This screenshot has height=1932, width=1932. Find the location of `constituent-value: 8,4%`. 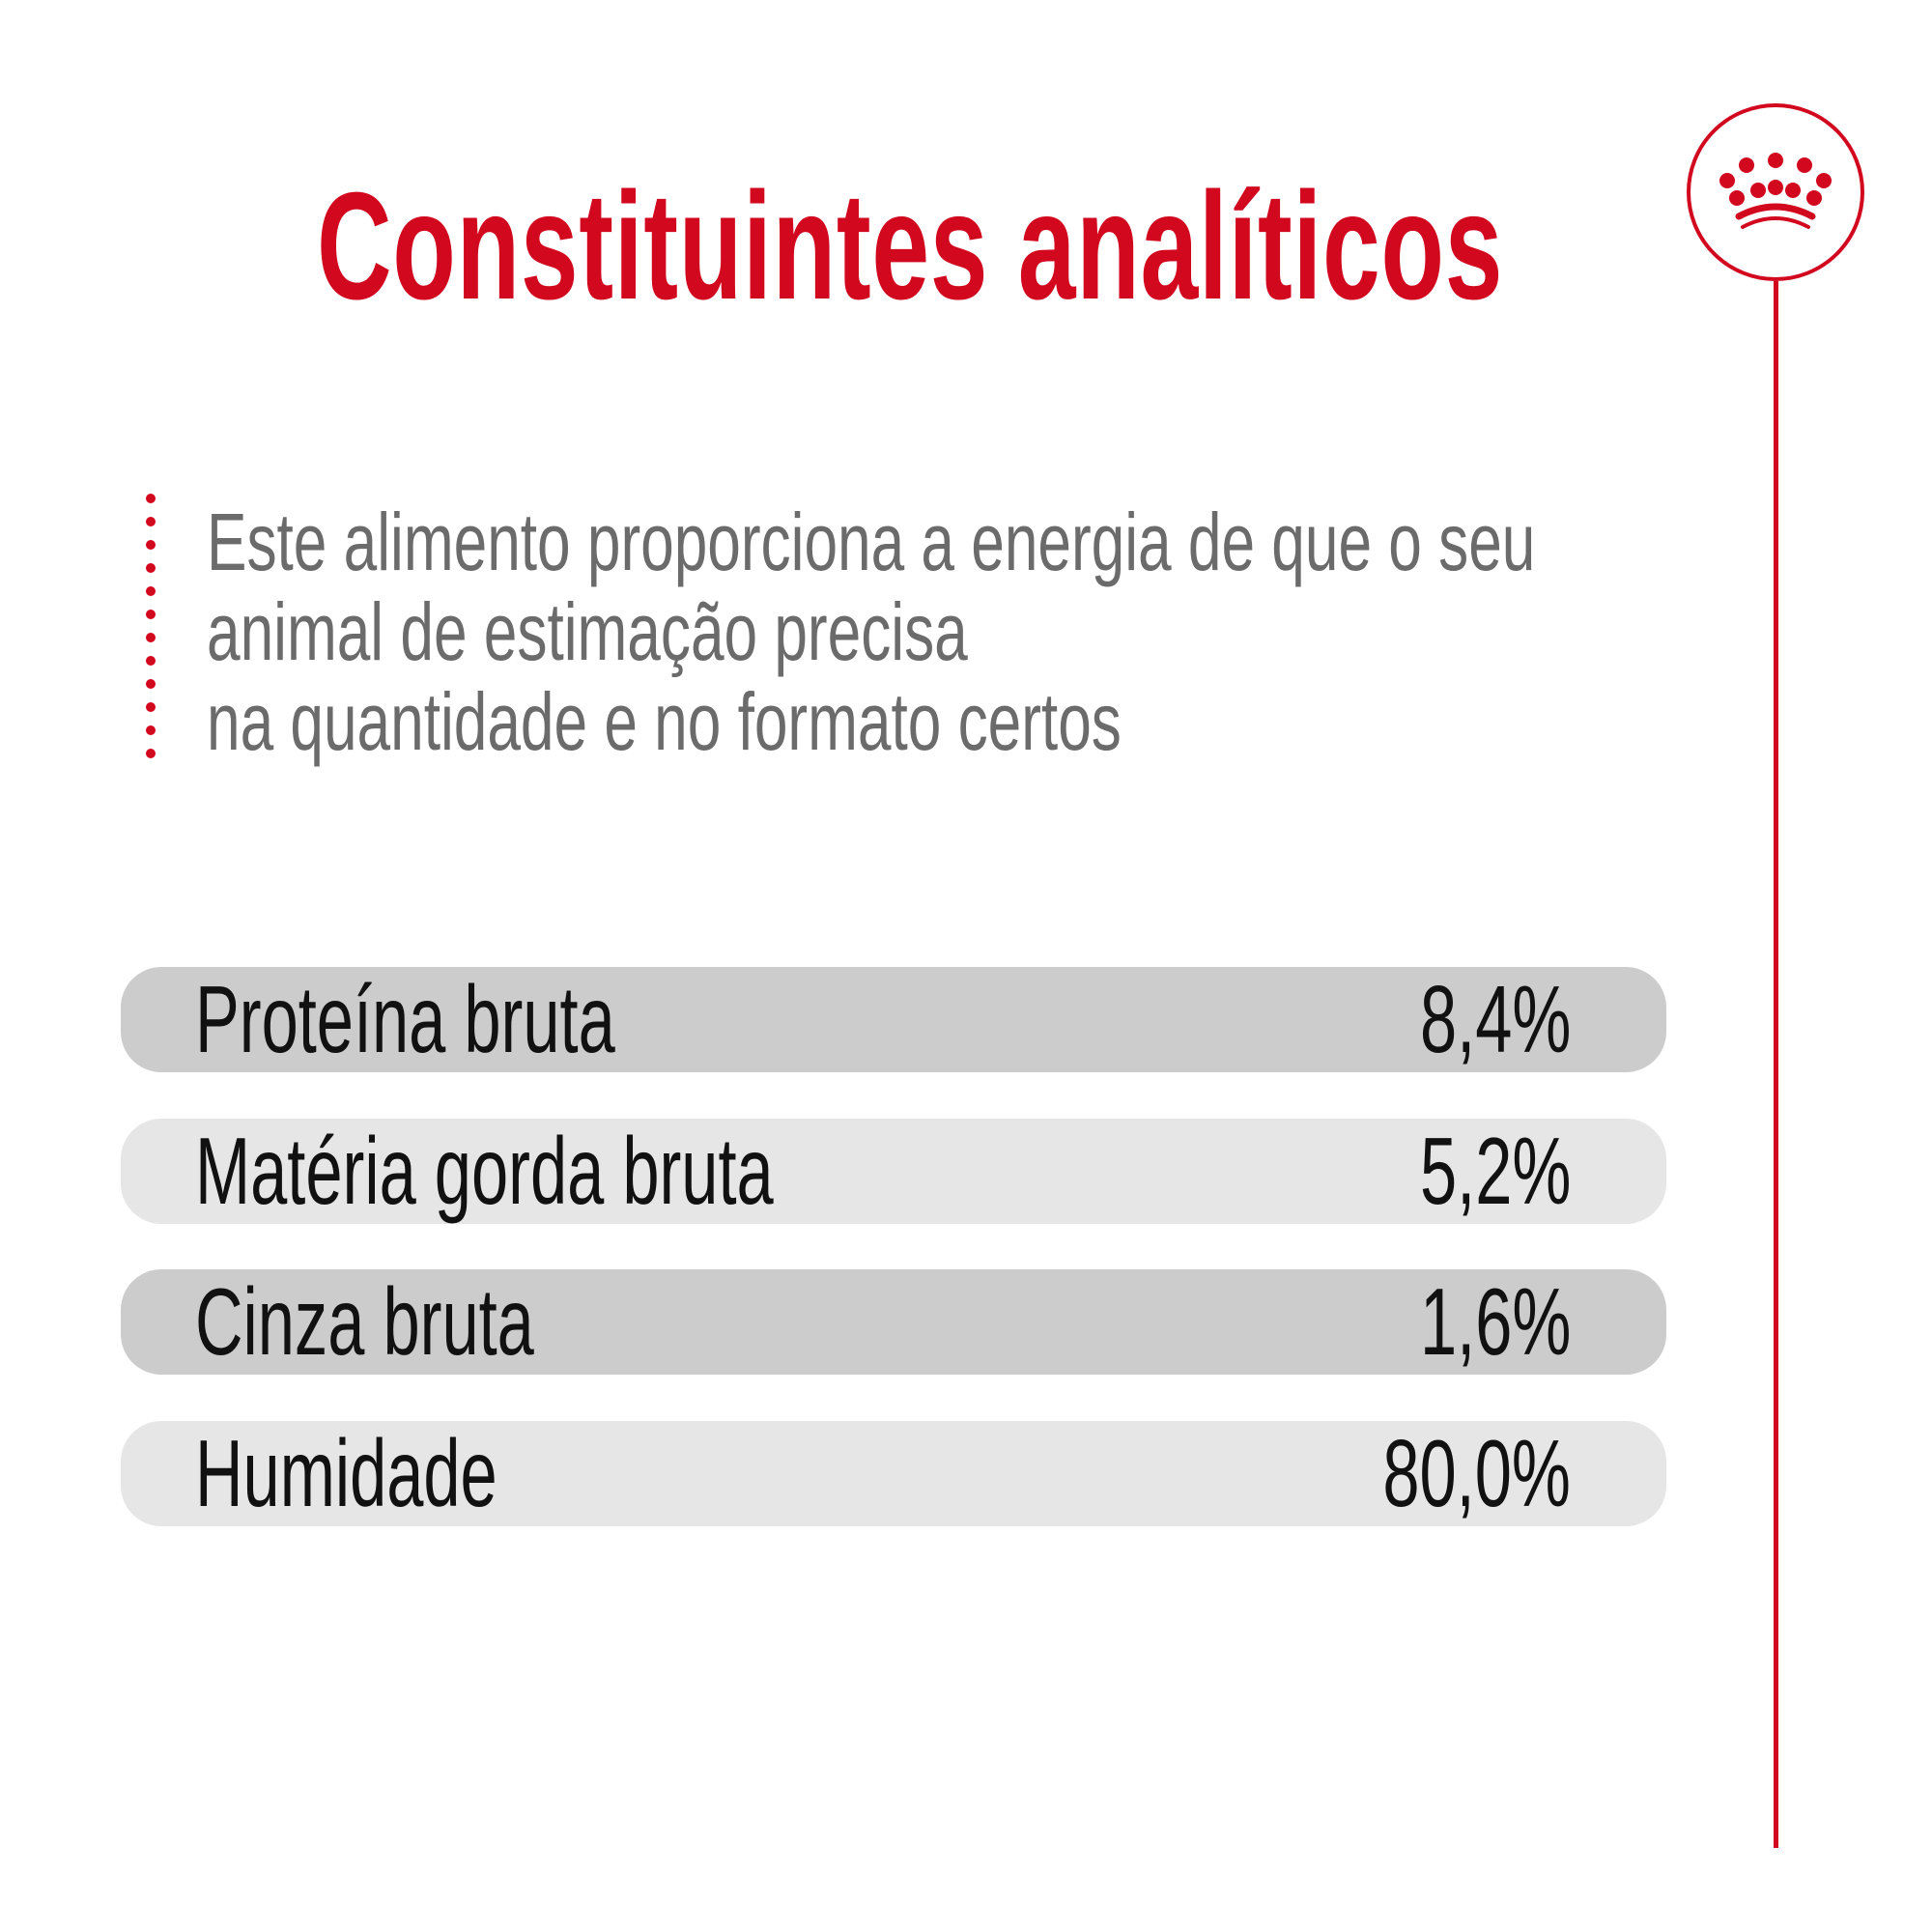

constituent-value: 8,4% is located at coordinates (1495, 1019).